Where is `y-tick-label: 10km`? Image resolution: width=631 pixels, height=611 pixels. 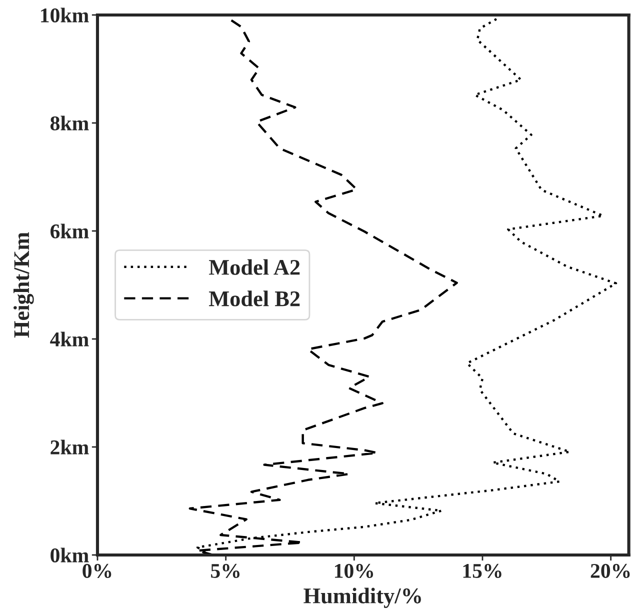
y-tick-label: 10km is located at coordinates (65, 15).